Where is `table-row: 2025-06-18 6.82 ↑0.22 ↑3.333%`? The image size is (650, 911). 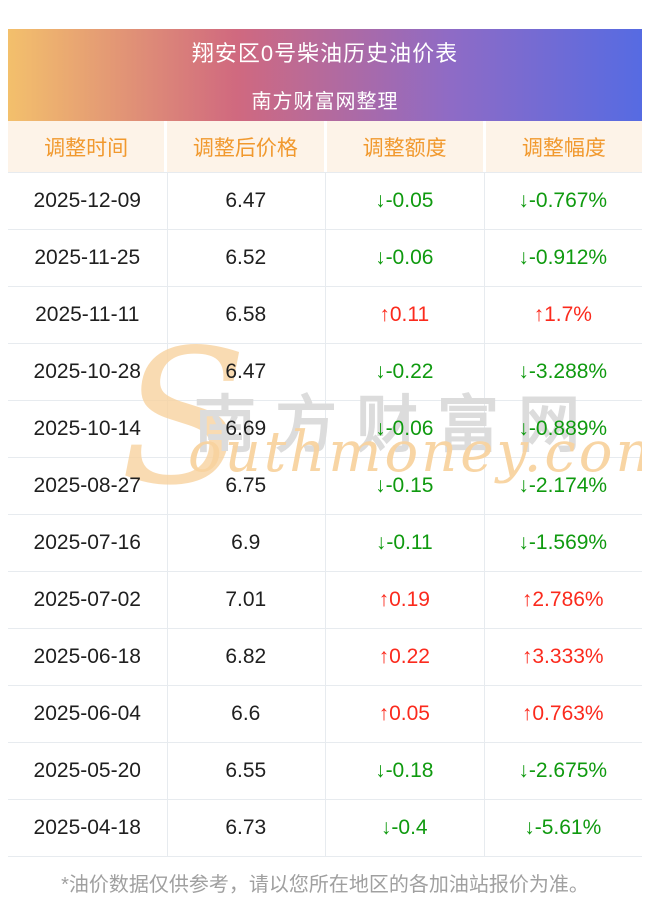
table-row: 2025-06-18 6.82 ↑0.22 ↑3.333% is located at coordinates (325, 657).